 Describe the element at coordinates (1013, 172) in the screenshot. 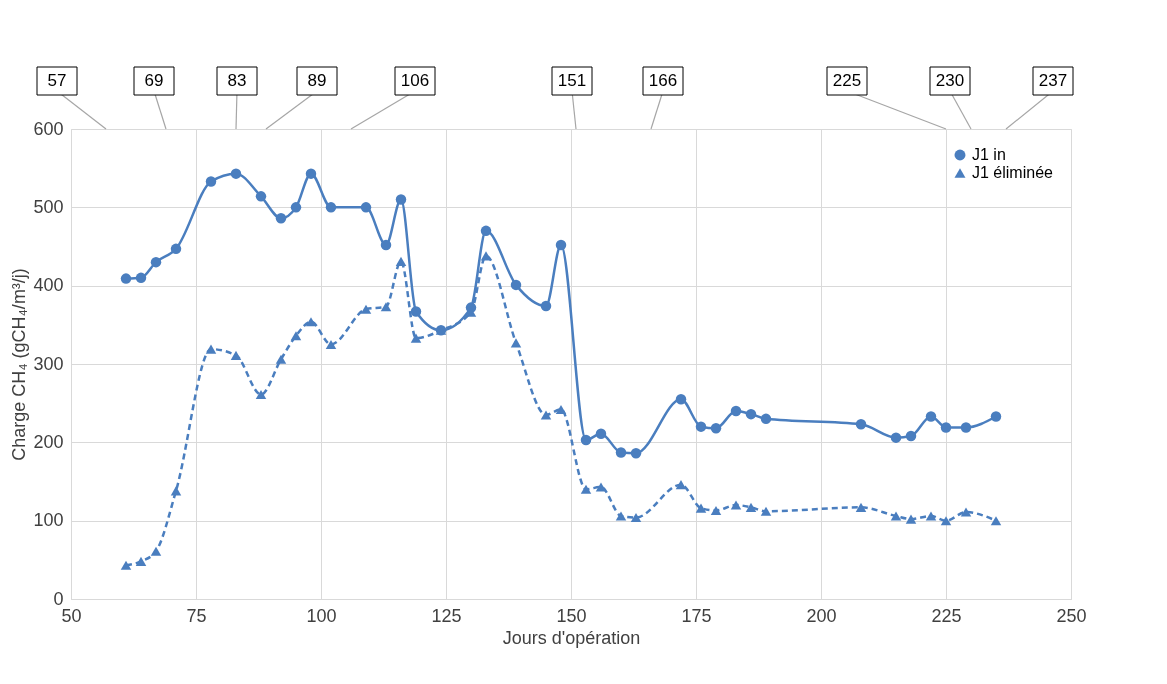

I see `legend-label: J1 éliminée` at that location.